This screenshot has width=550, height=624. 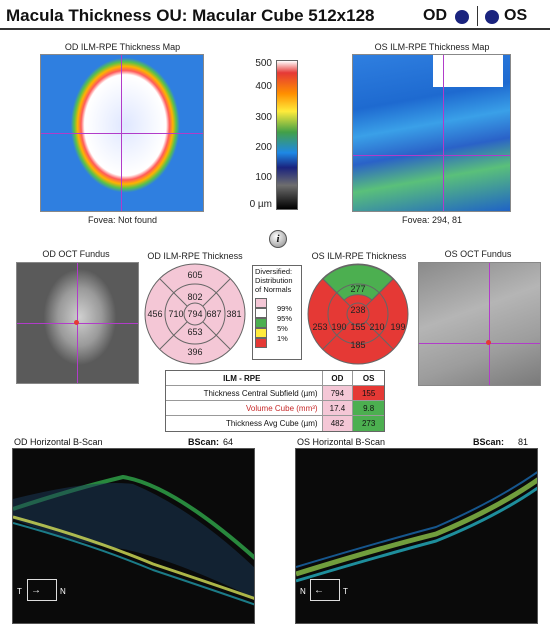 I want to click on od-fundus-title: OD OCT Fundus, so click(x=76, y=254).